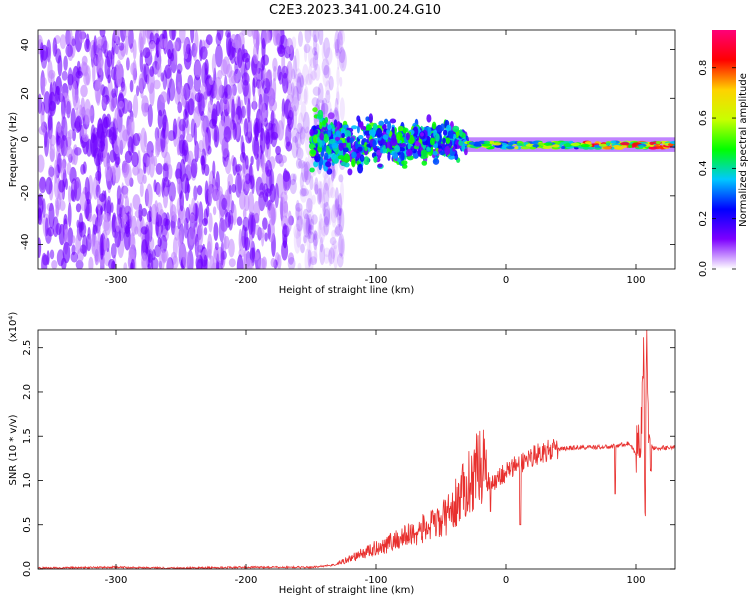 Image resolution: width=750 pixels, height=604 pixels. What do you see at coordinates (27, 436) in the screenshot?
I see `snr-ytick-label: 1.5` at bounding box center [27, 436].